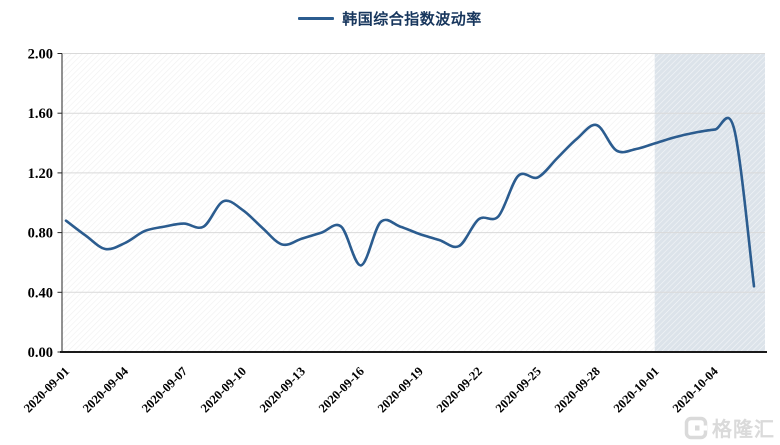 The height and width of the screenshot is (445, 780). What do you see at coordinates (164, 389) in the screenshot?
I see `x-tick-label: 2020-09-07` at bounding box center [164, 389].